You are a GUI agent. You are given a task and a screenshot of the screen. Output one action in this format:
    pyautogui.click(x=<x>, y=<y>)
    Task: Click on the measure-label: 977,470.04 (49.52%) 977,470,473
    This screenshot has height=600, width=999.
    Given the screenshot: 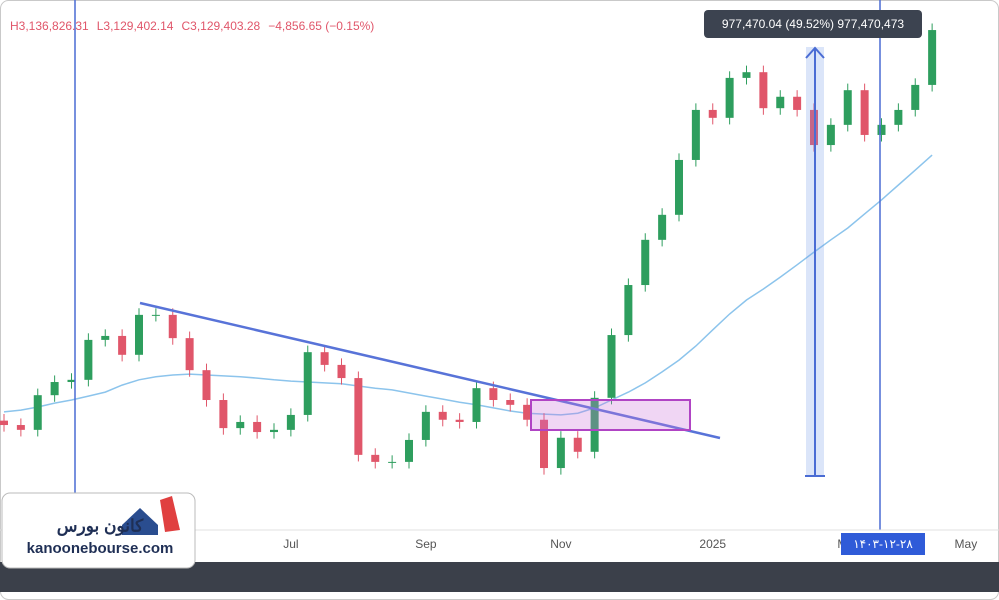 What is the action you would take?
    pyautogui.click(x=813, y=24)
    